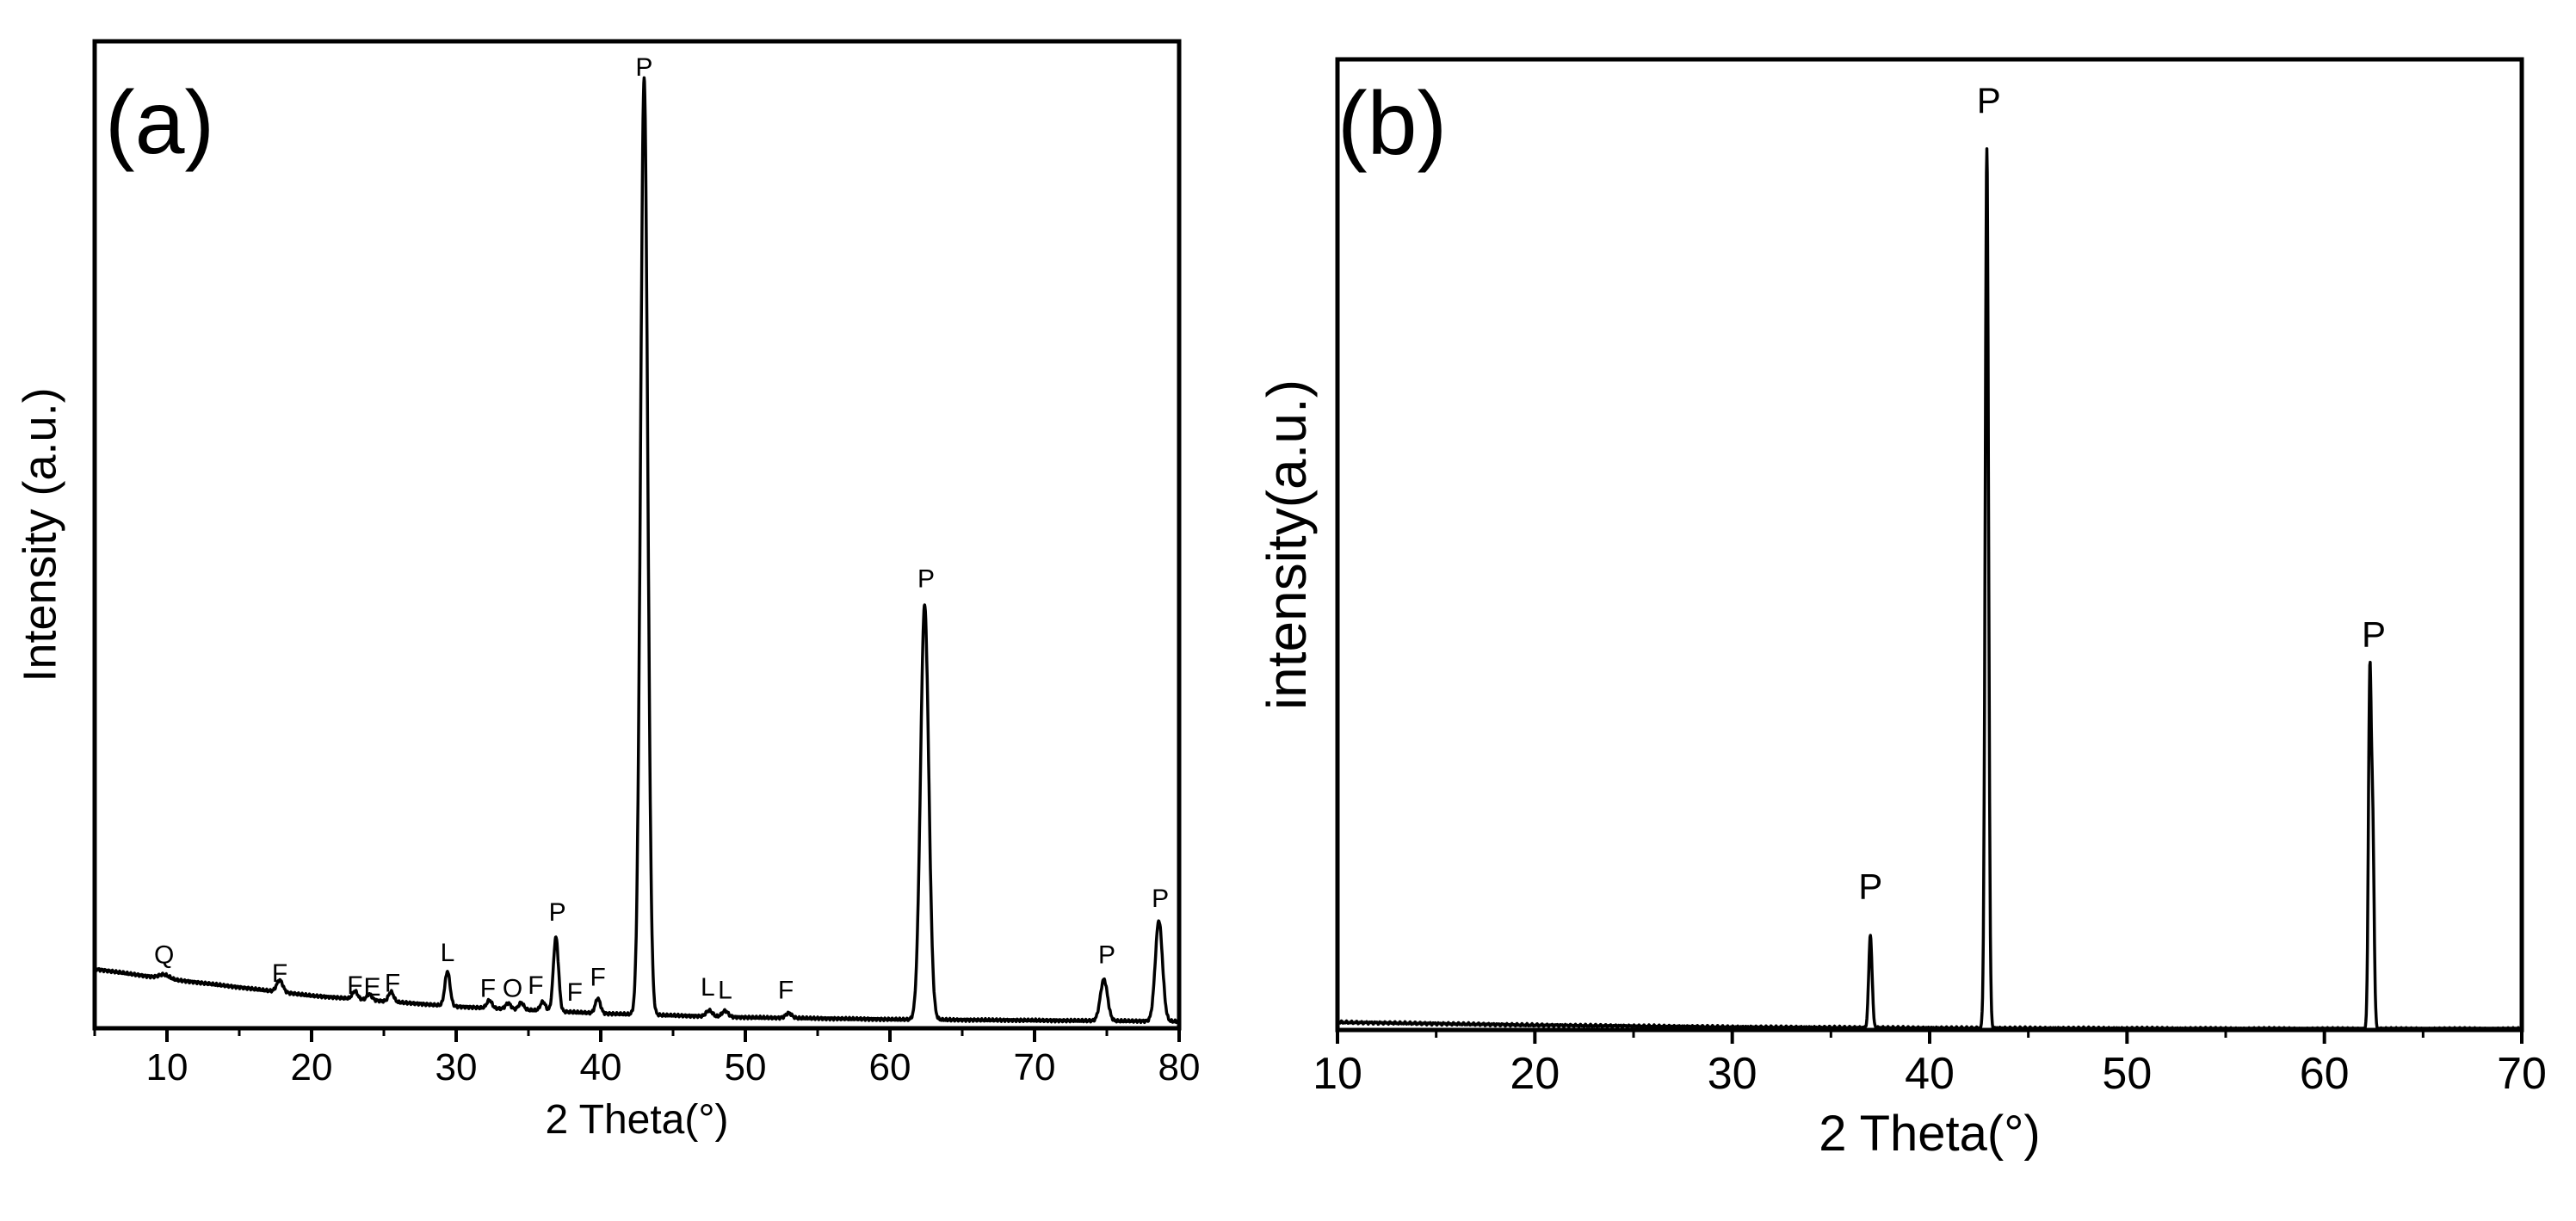  I want to click on peak-label: E, so click(372, 987).